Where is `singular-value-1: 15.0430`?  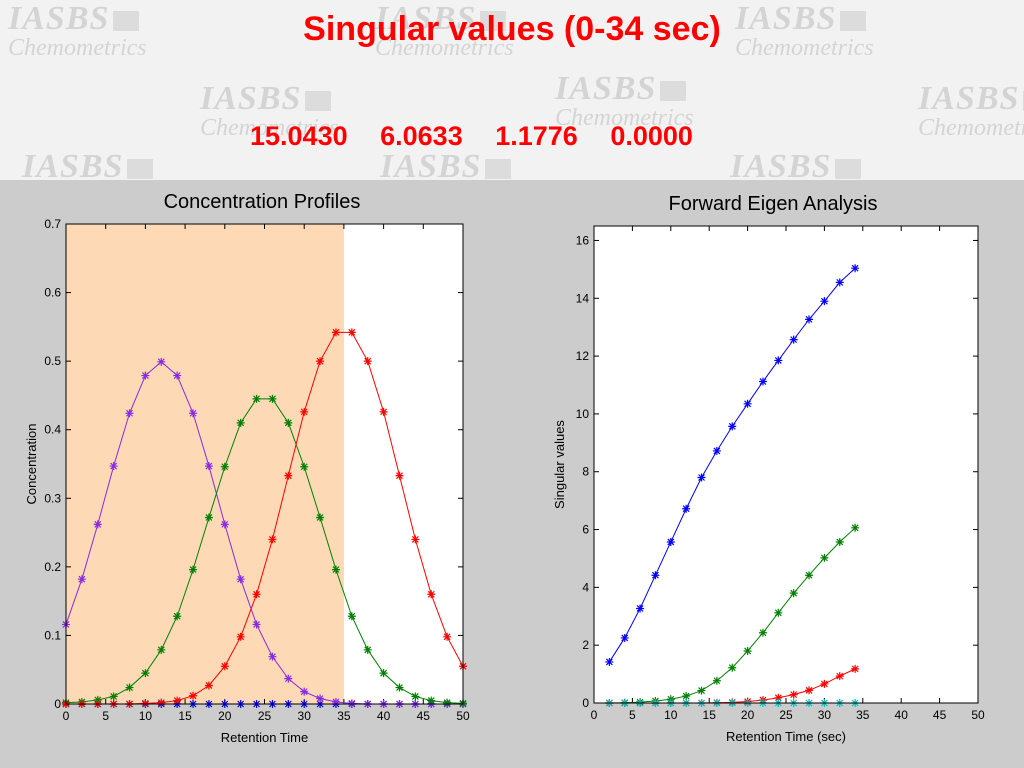
singular-value-1: 15.0430 is located at coordinates (299, 136).